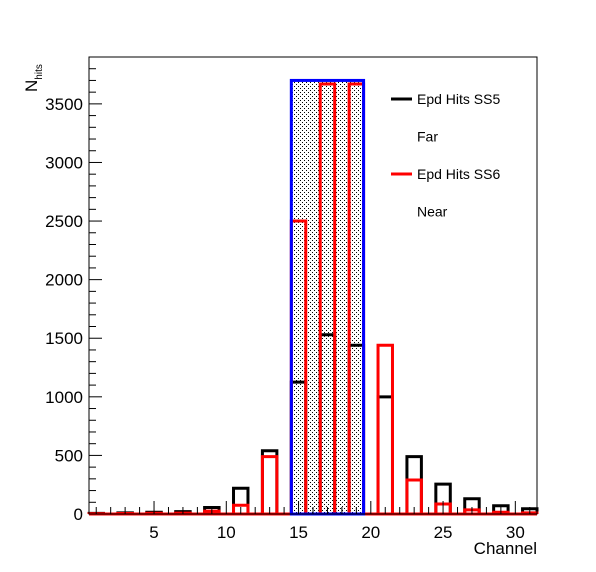  I want to click on x-tick-label-20: 20, so click(370, 532).